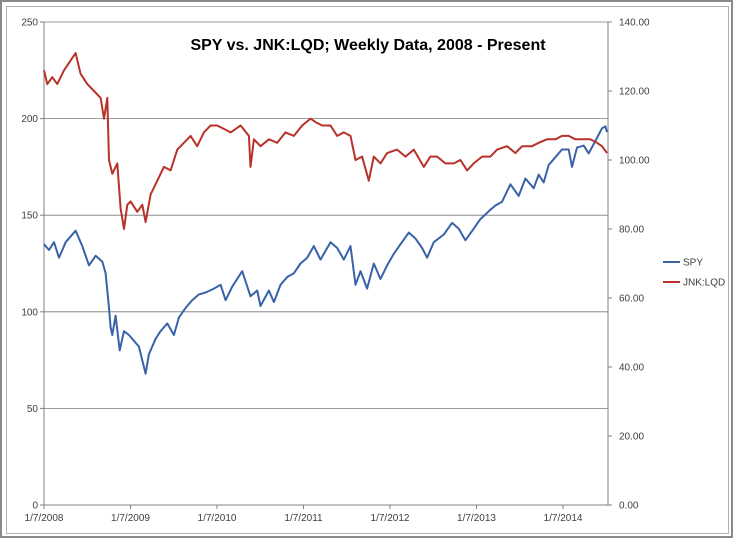 Image resolution: width=733 pixels, height=538 pixels. Describe the element at coordinates (631, 299) in the screenshot. I see `right-tick-label: 60.00` at that location.